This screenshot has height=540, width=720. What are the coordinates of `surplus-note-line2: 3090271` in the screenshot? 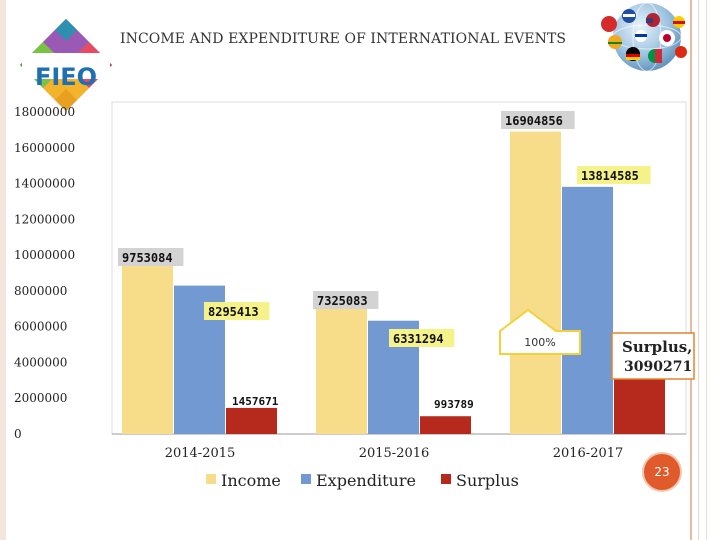 It's located at (658, 367).